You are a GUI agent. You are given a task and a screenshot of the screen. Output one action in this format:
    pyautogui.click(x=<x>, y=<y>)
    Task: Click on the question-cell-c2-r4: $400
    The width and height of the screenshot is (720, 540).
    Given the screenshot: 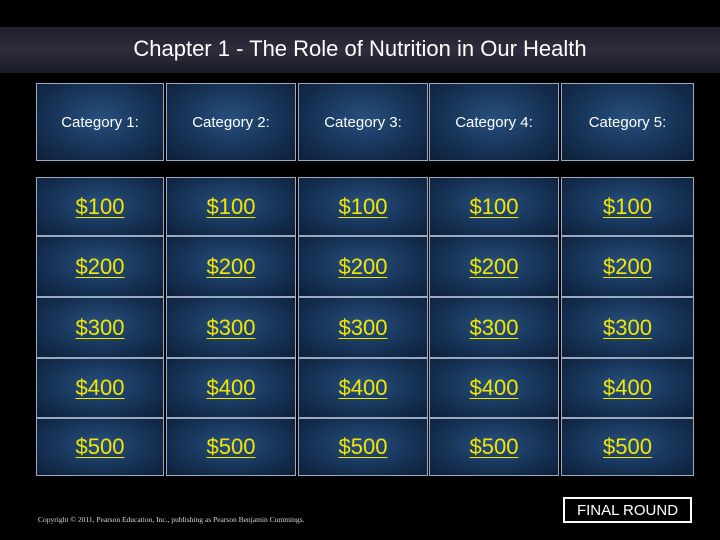 What is the action you would take?
    pyautogui.click(x=231, y=388)
    